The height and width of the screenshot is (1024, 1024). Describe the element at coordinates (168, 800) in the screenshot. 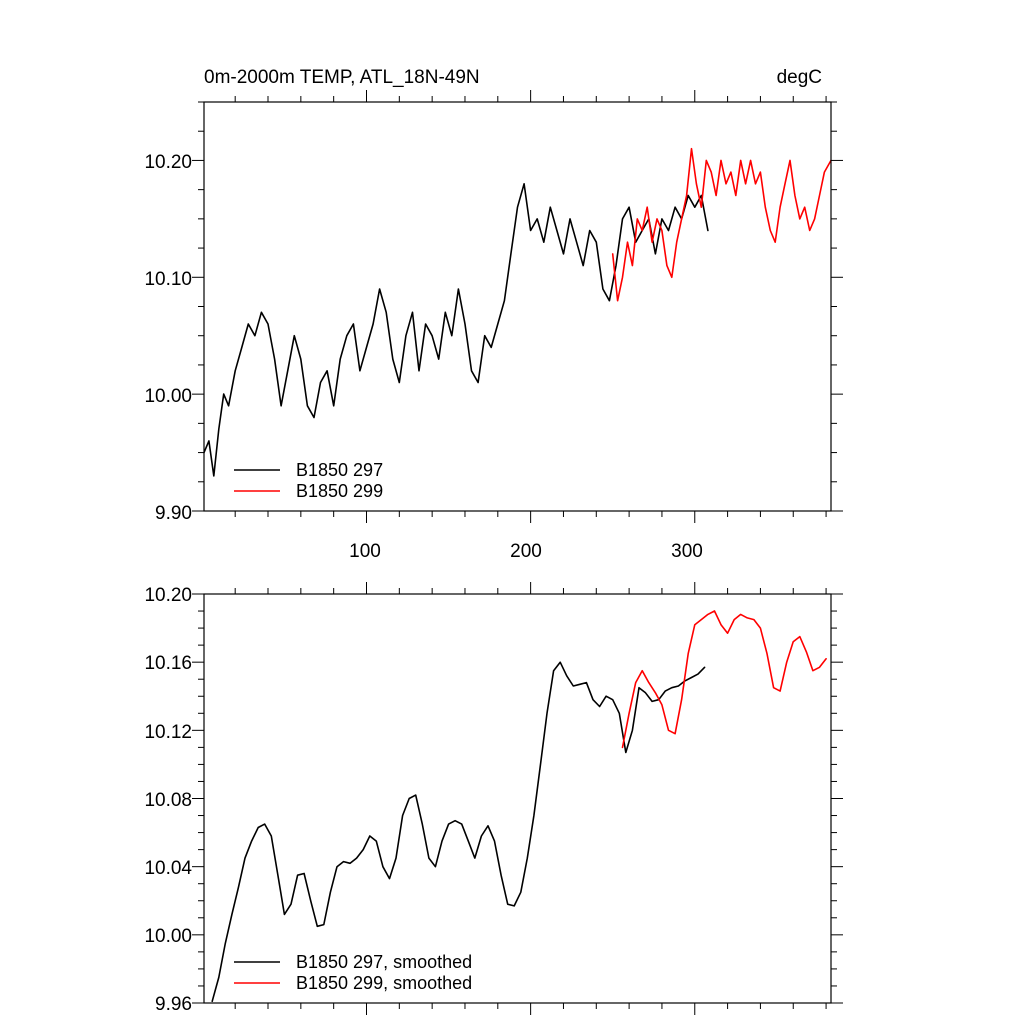

I see `bottom-ytick-label: 10.08` at that location.